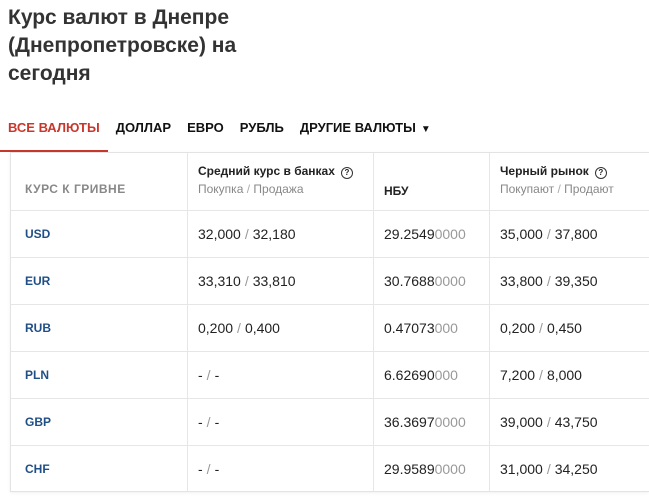  What do you see at coordinates (221, 189) in the screenshot?
I see `header-bank-buy: Покупка` at bounding box center [221, 189].